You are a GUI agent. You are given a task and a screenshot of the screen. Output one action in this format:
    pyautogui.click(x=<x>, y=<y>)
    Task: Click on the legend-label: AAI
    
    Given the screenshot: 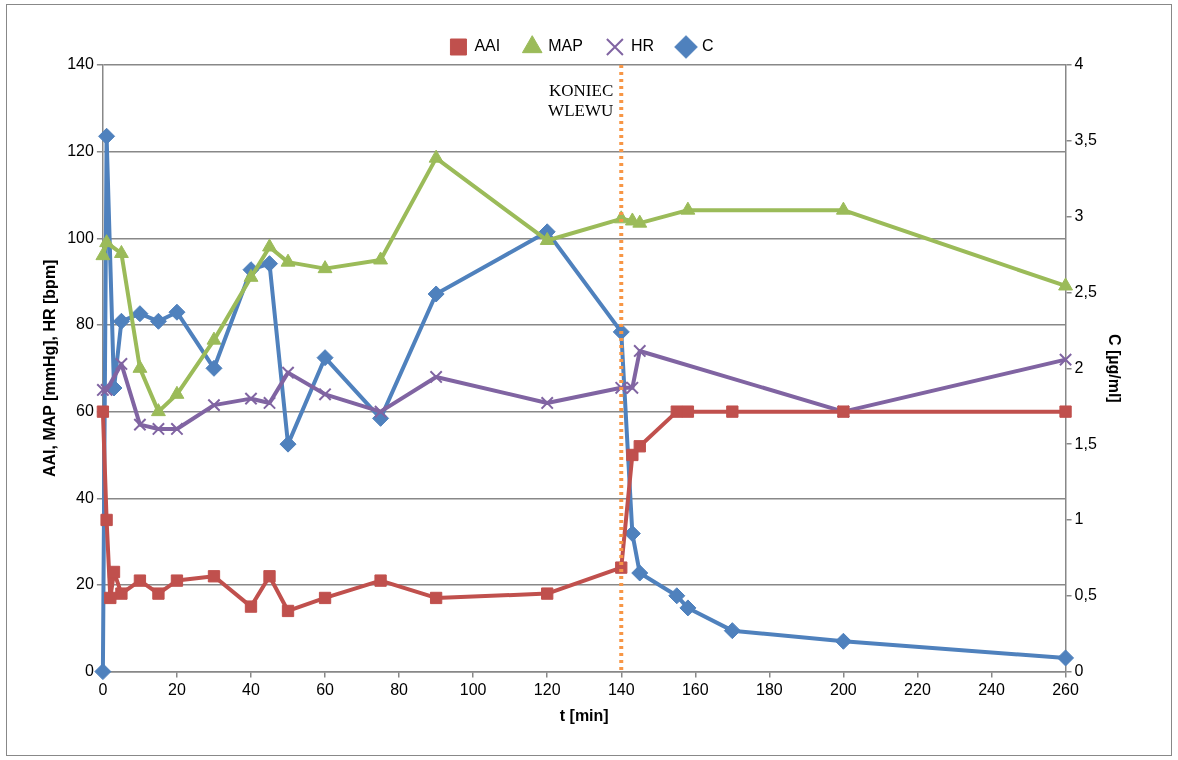 What is the action you would take?
    pyautogui.click(x=487, y=46)
    